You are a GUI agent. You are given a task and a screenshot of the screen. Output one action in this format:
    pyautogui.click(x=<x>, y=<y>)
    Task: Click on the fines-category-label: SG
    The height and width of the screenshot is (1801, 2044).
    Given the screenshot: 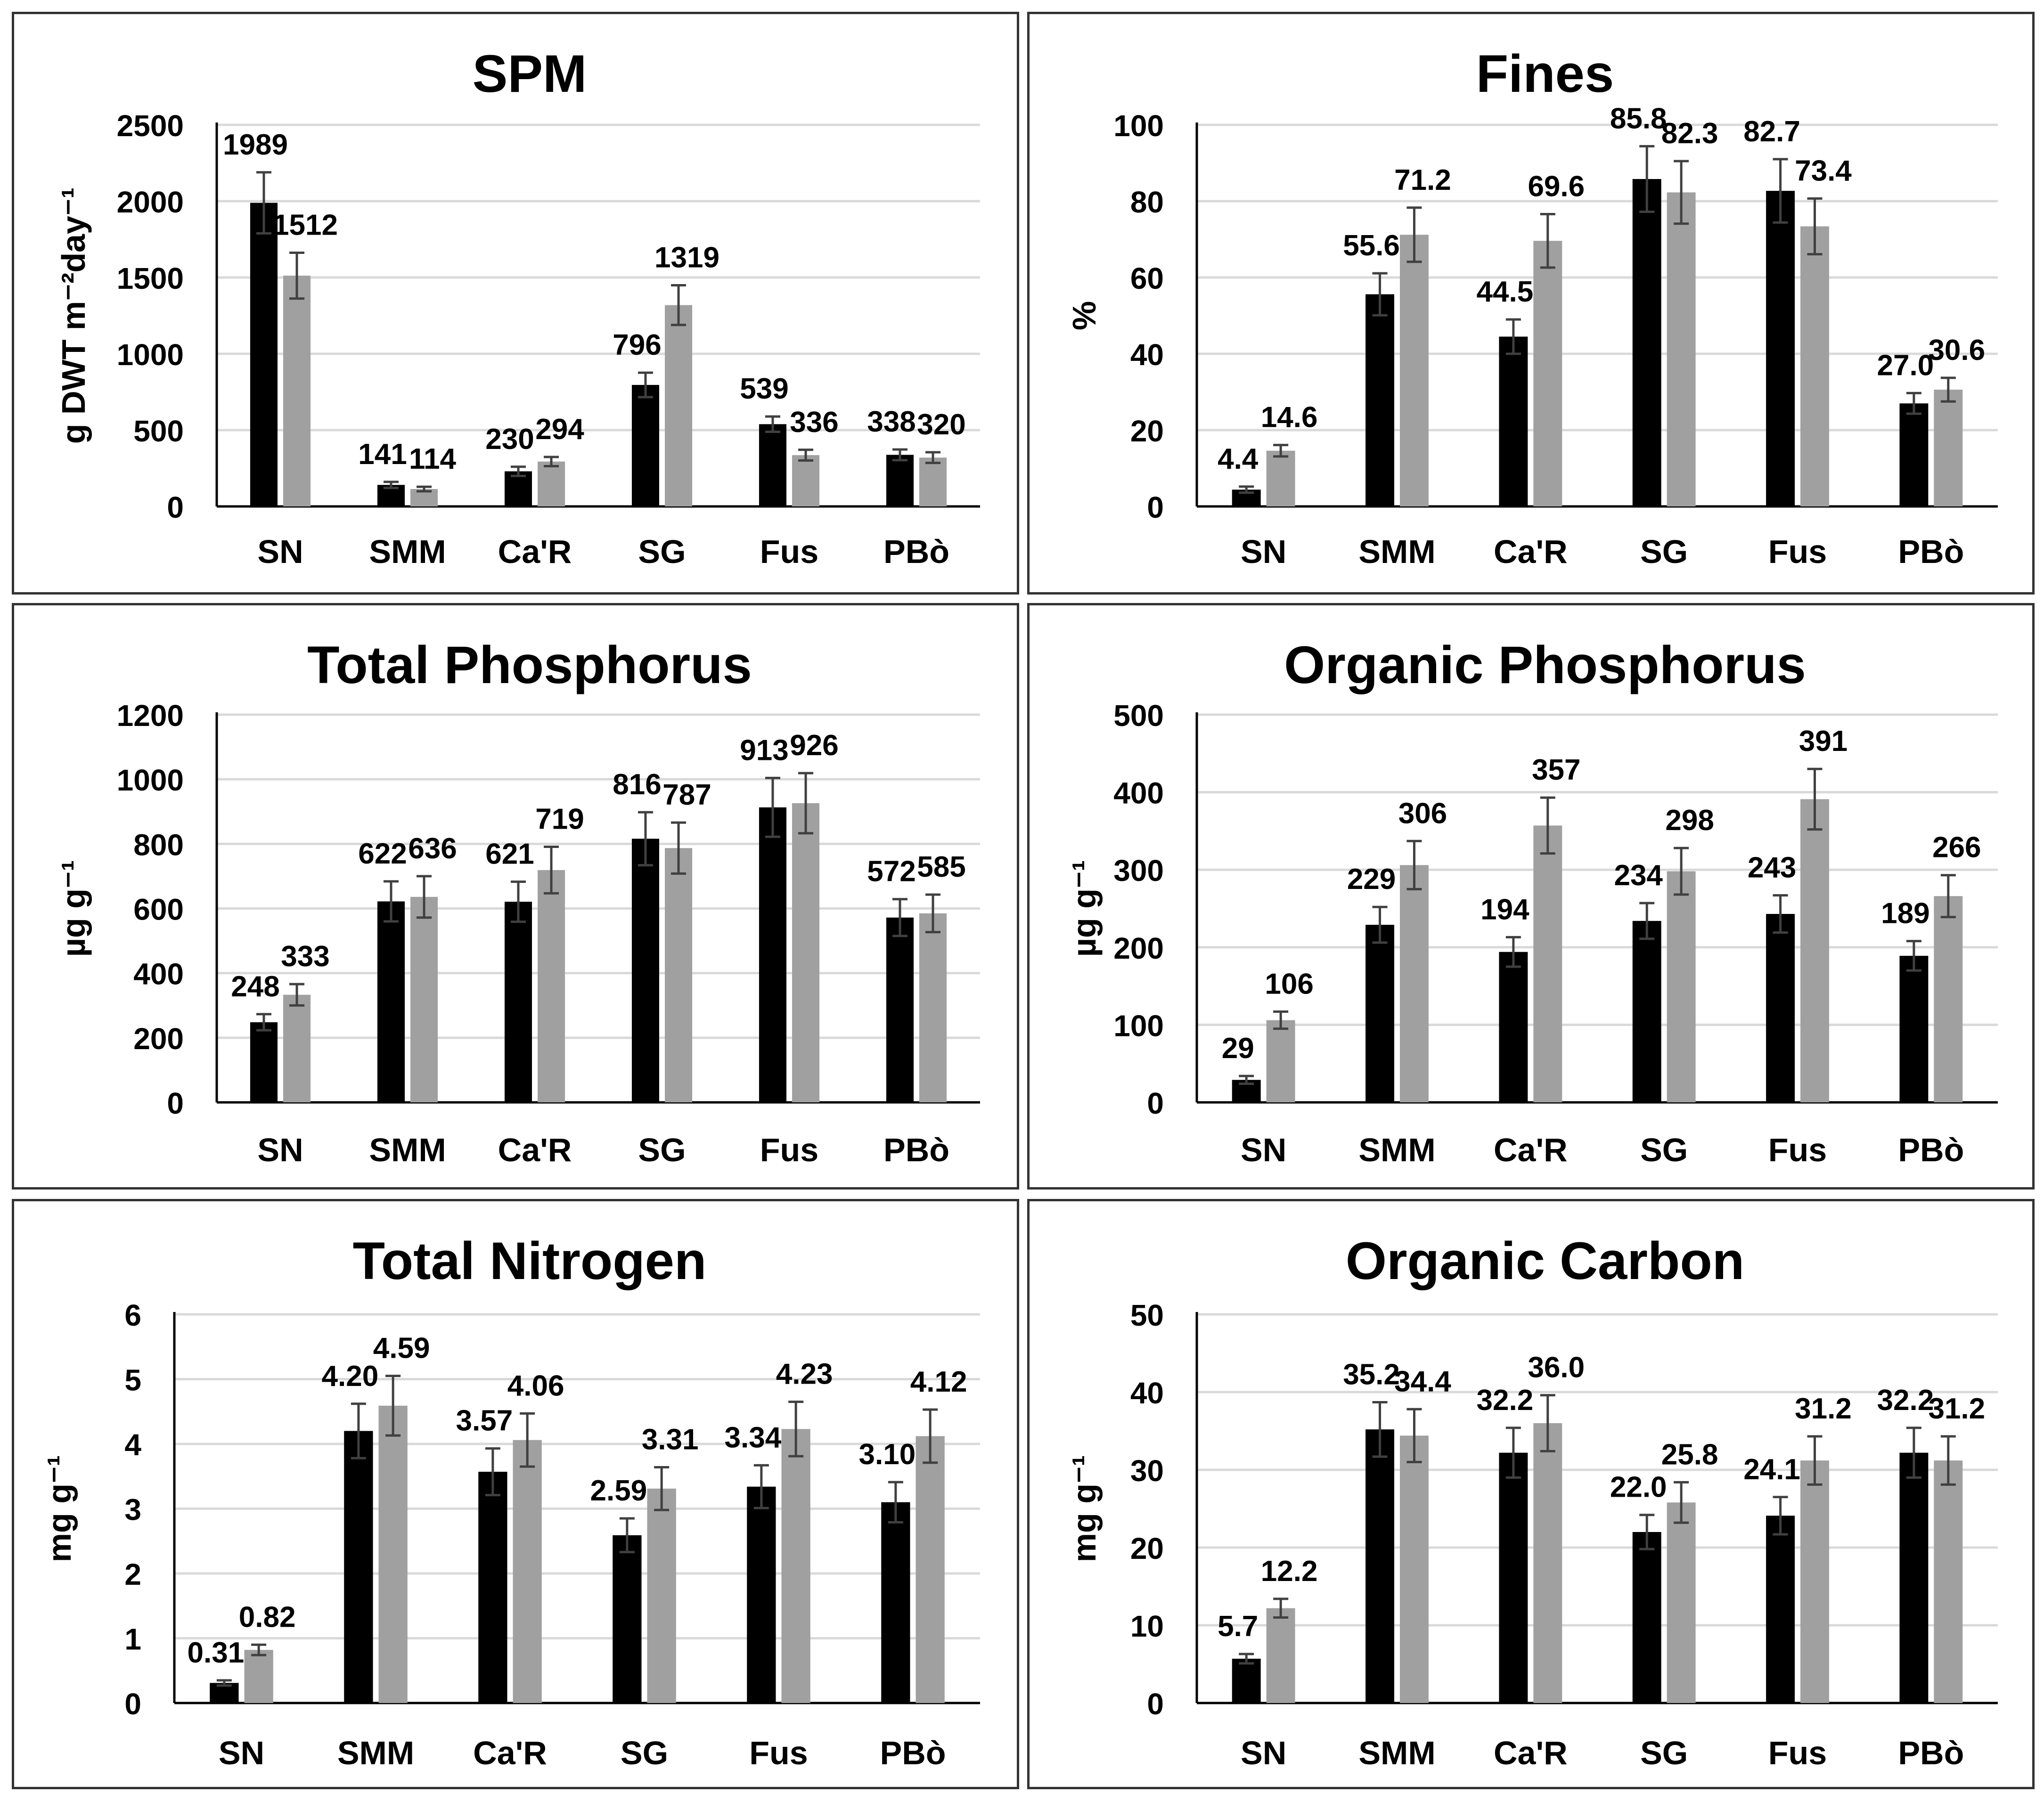 What is the action you would take?
    pyautogui.click(x=1664, y=551)
    